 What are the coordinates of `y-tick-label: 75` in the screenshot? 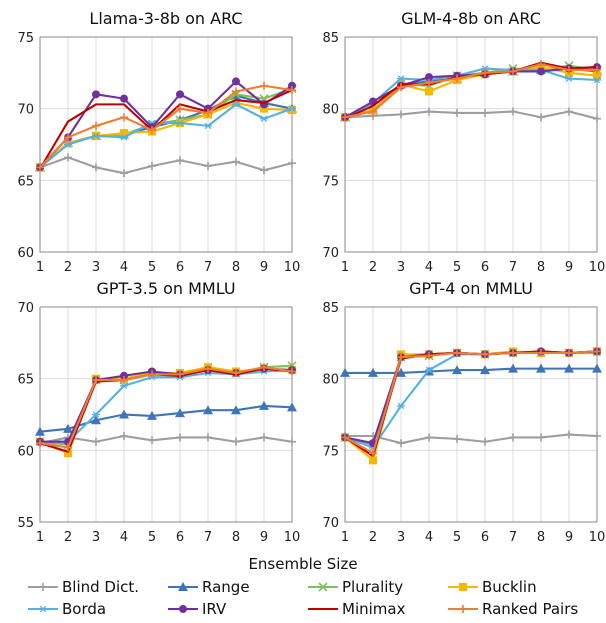 It's located at (330, 451).